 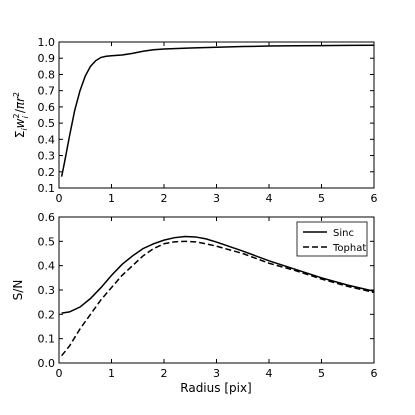 What do you see at coordinates (47, 58) in the screenshot?
I see `top-y-tick-label: 0.9` at bounding box center [47, 58].